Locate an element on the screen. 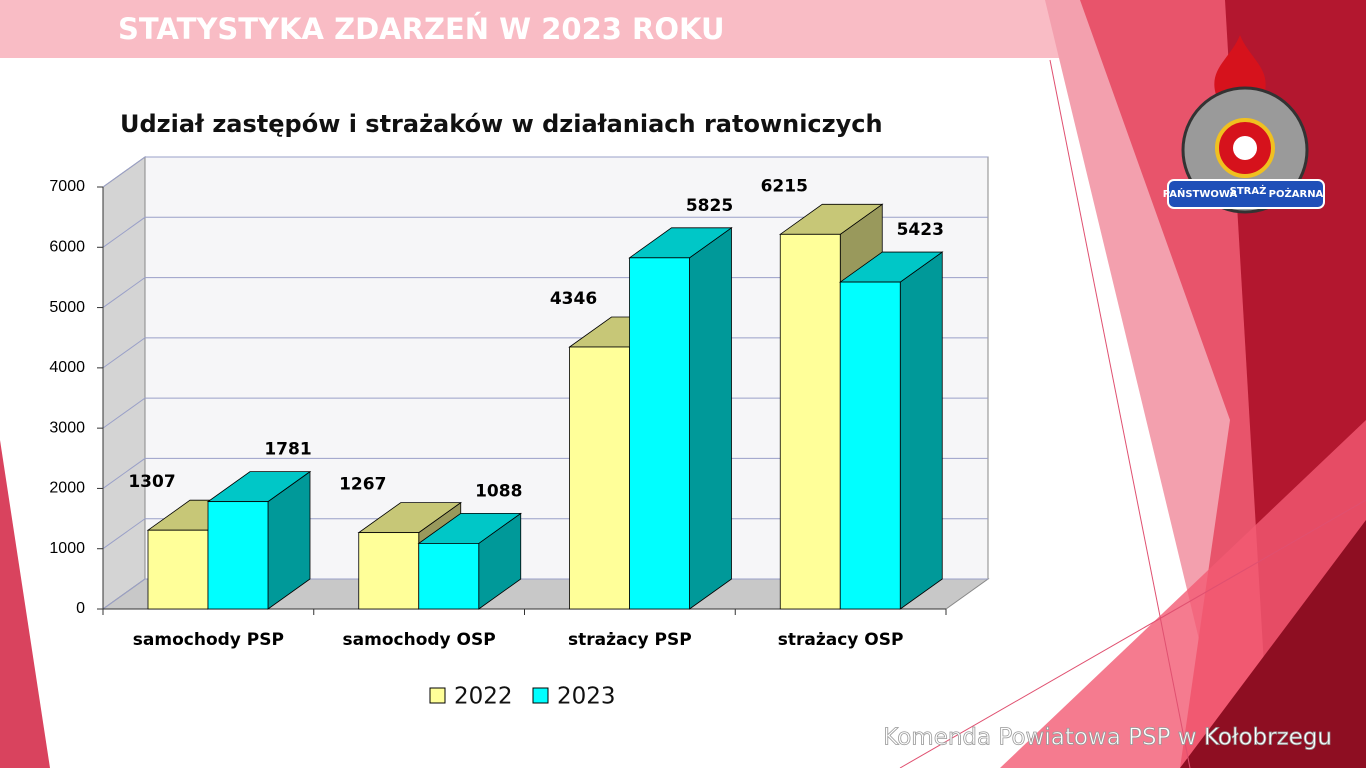  x-tick-label: strażacy PSP is located at coordinates (630, 640).